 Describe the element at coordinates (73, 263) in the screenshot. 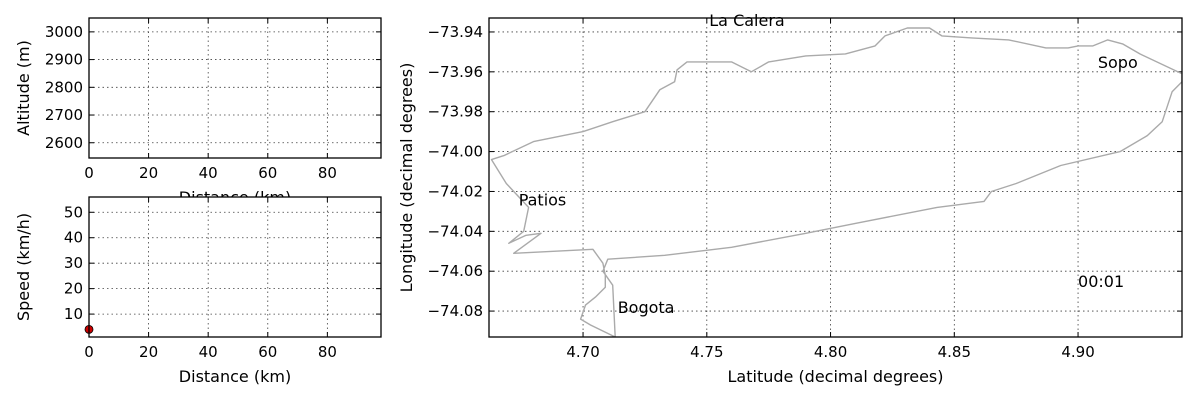

I see `y-tick-label: 30` at that location.